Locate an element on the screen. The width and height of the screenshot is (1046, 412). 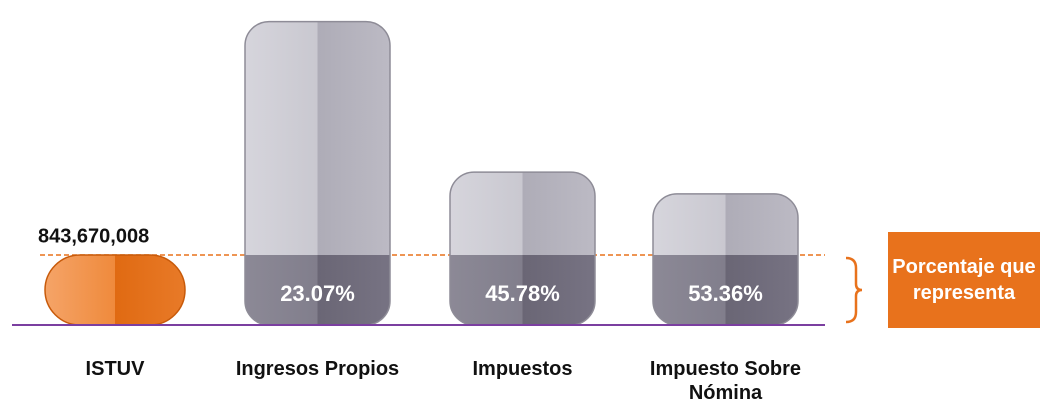
reference-bar is located at coordinates (115, 290).